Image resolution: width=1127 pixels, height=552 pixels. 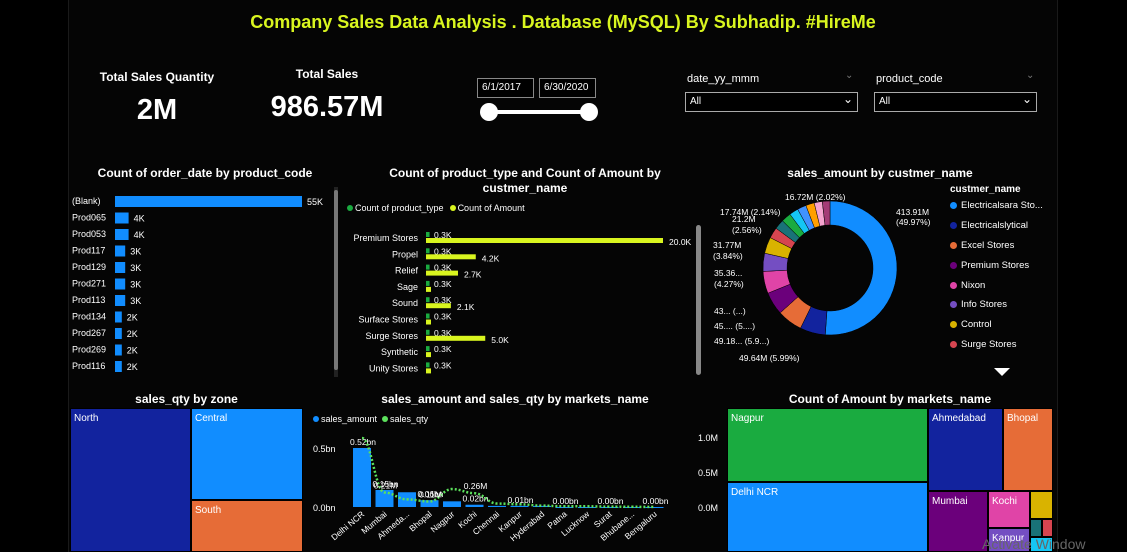 What do you see at coordinates (205, 173) in the screenshot?
I see `bar-chart-title: Count of order_date by product_code` at bounding box center [205, 173].